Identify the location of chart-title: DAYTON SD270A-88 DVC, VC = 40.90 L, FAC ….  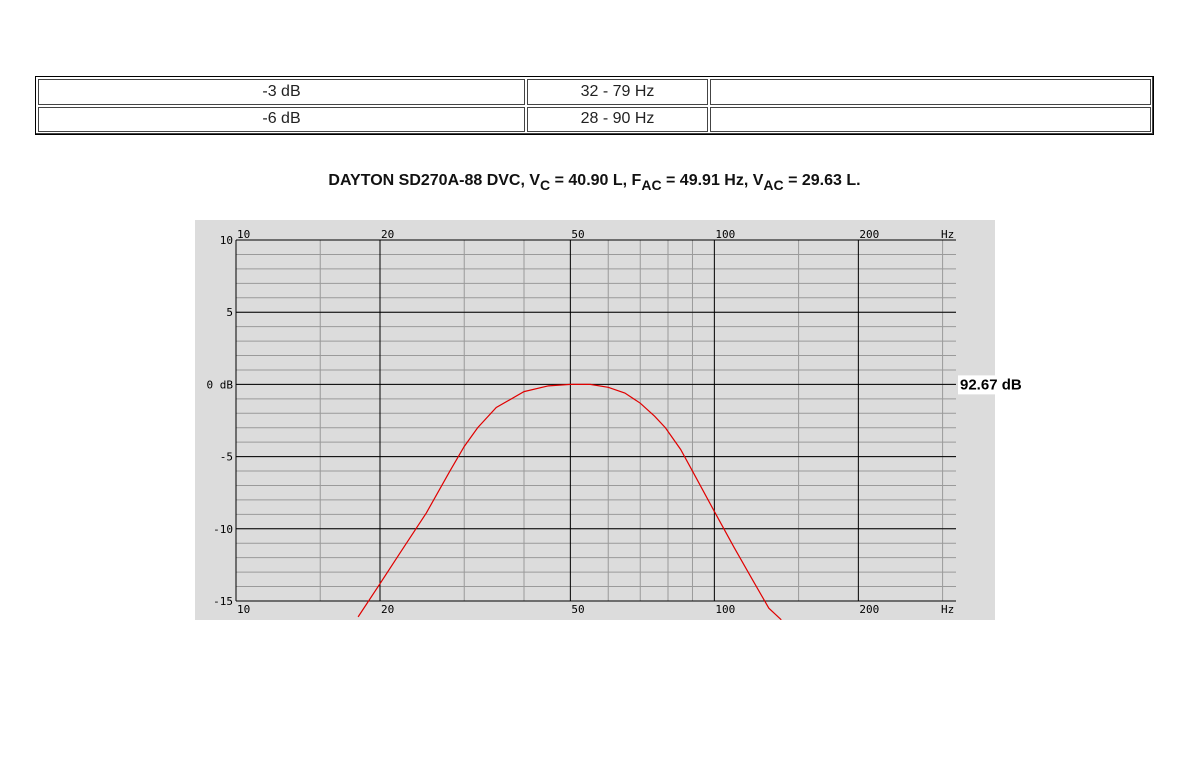
(594, 182).